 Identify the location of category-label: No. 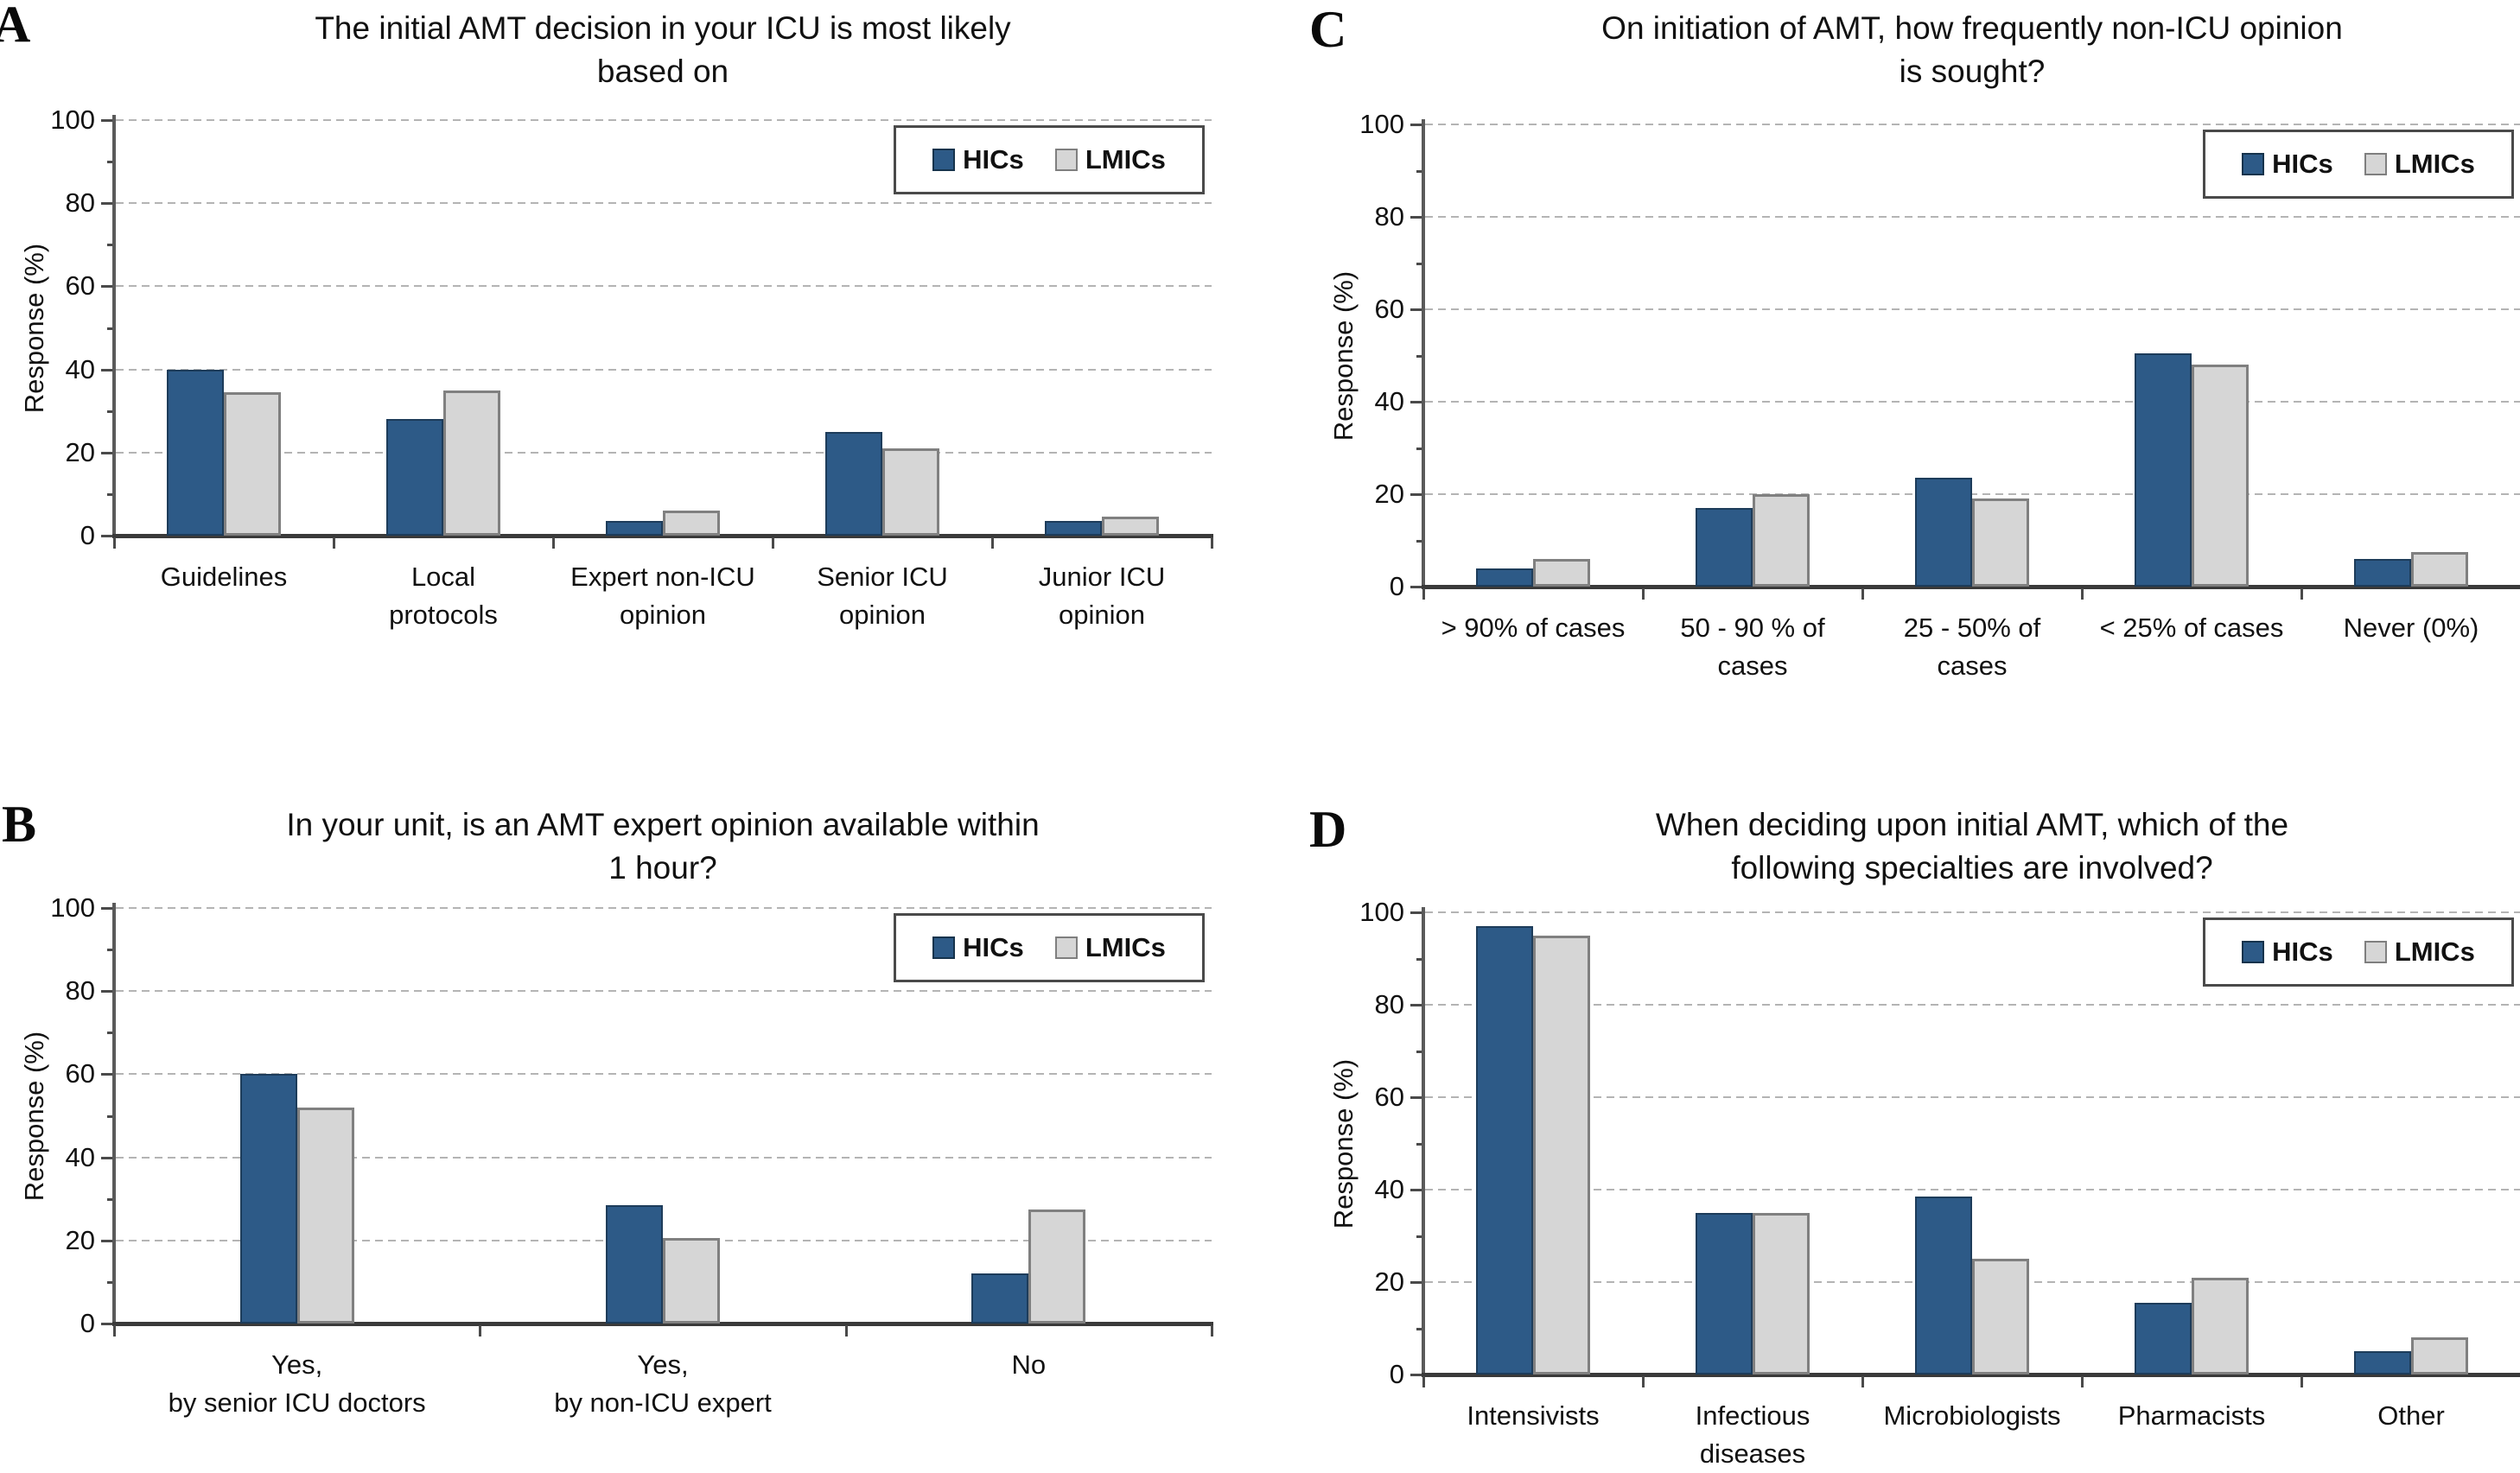
(1029, 1364).